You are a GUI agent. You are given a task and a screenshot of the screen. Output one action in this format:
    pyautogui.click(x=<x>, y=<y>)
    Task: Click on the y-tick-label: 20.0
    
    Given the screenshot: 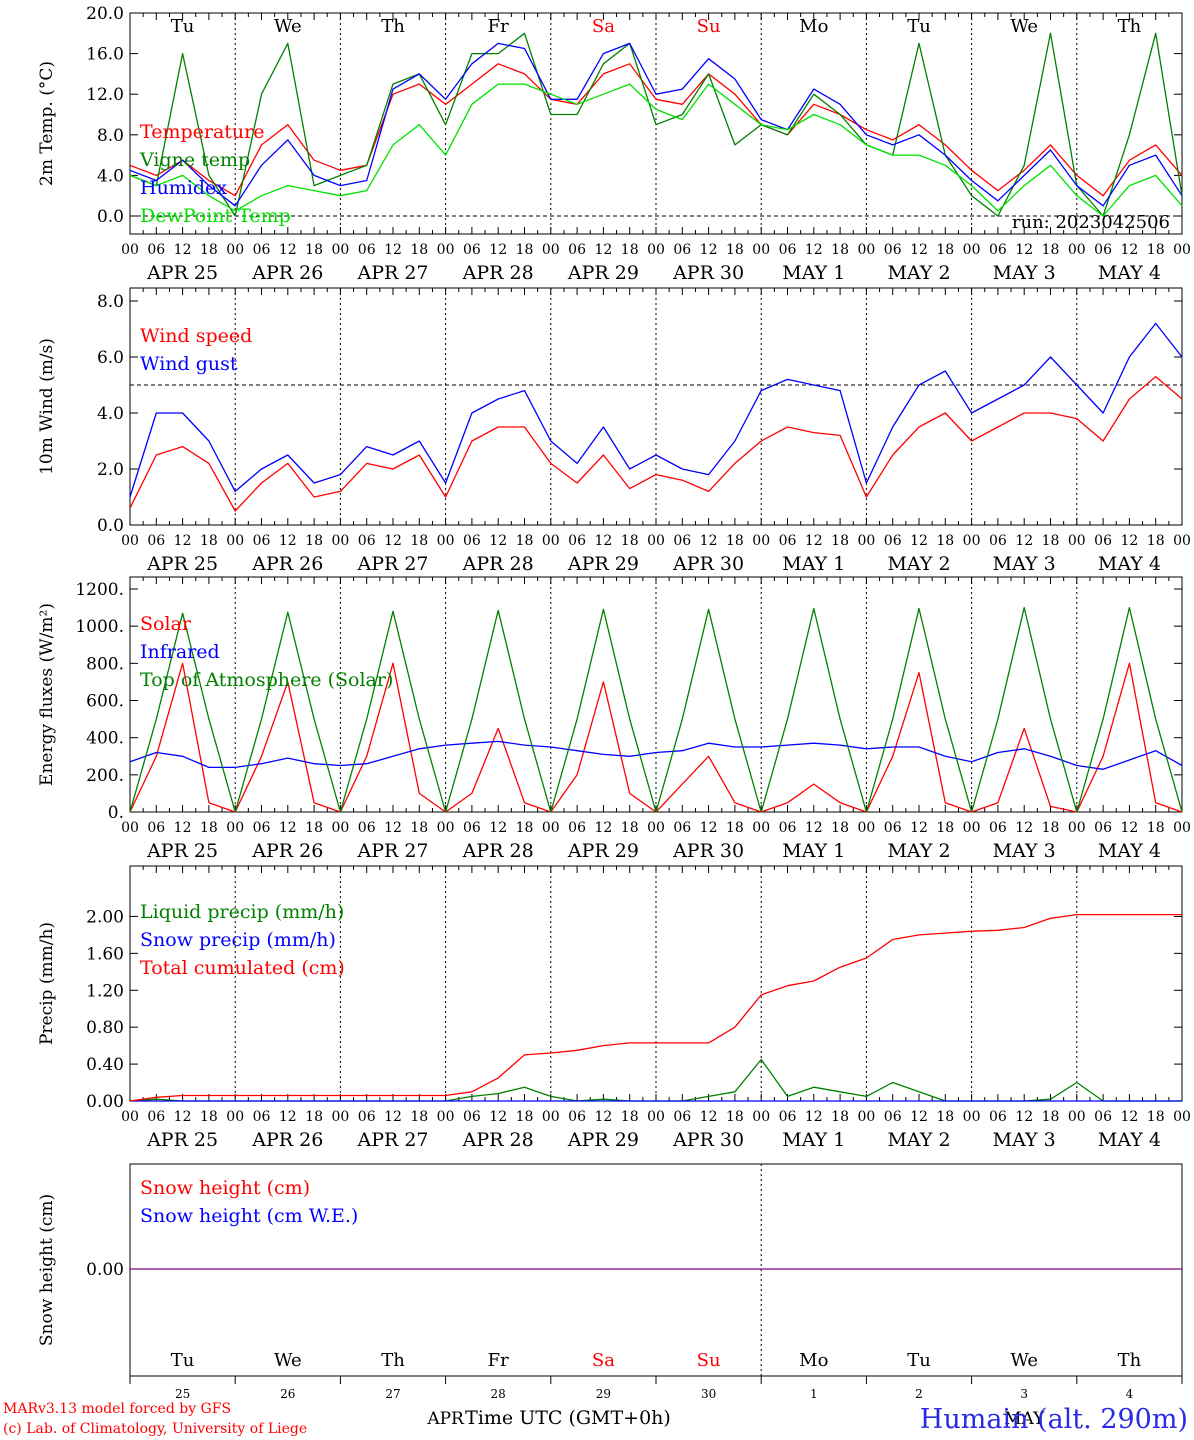 What is the action you would take?
    pyautogui.click(x=105, y=14)
    